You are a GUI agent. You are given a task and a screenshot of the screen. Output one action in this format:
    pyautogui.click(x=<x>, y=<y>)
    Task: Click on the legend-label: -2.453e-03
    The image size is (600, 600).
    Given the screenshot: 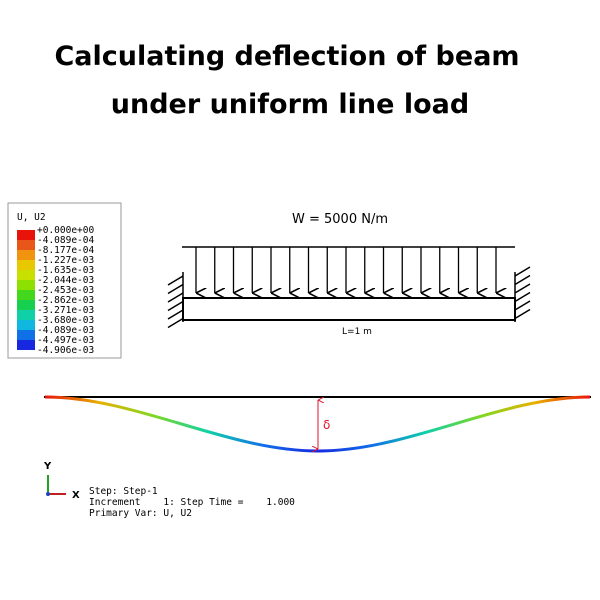 What is the action you would take?
    pyautogui.click(x=65, y=290)
    